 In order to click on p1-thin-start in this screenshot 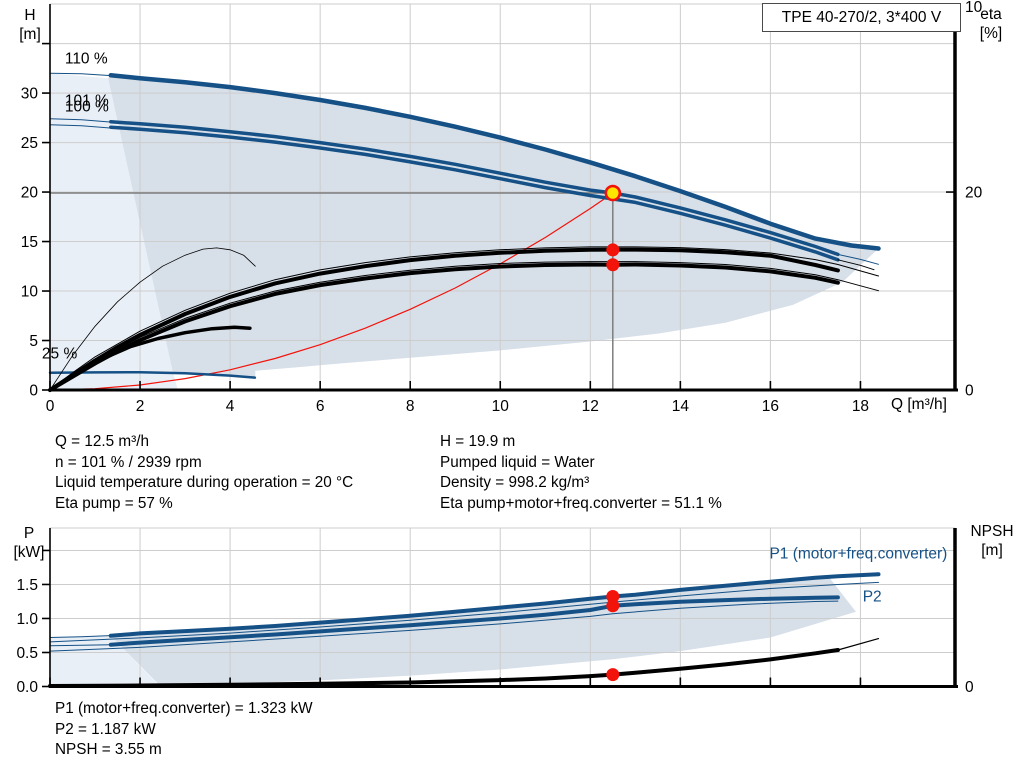, I will do `click(81, 636)`.